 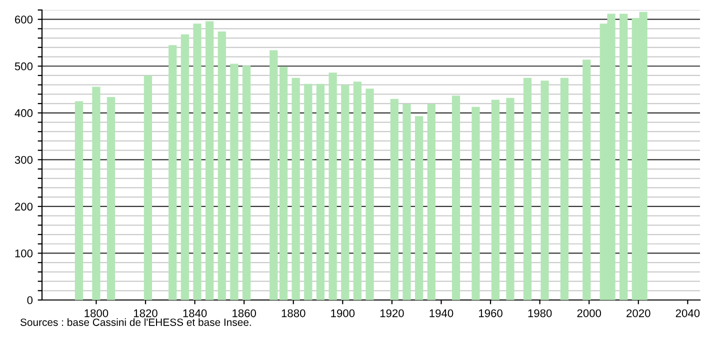 What do you see at coordinates (30, 300) in the screenshot?
I see `y-tick-label: 0` at bounding box center [30, 300].